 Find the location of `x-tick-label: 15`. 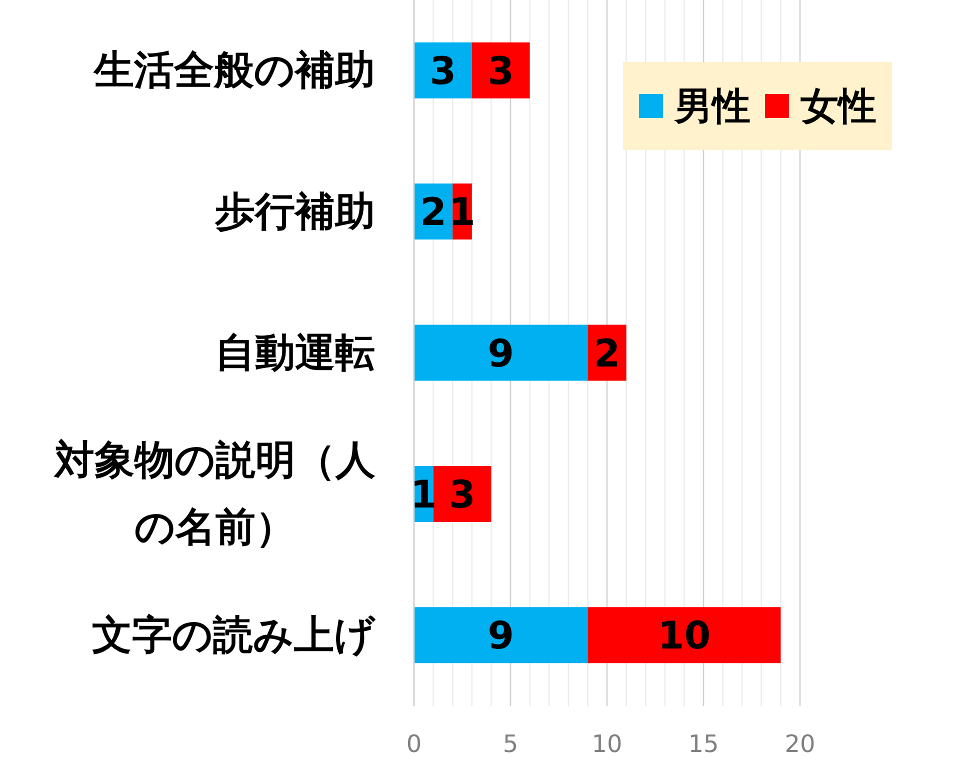

x-tick-label: 15 is located at coordinates (703, 744).